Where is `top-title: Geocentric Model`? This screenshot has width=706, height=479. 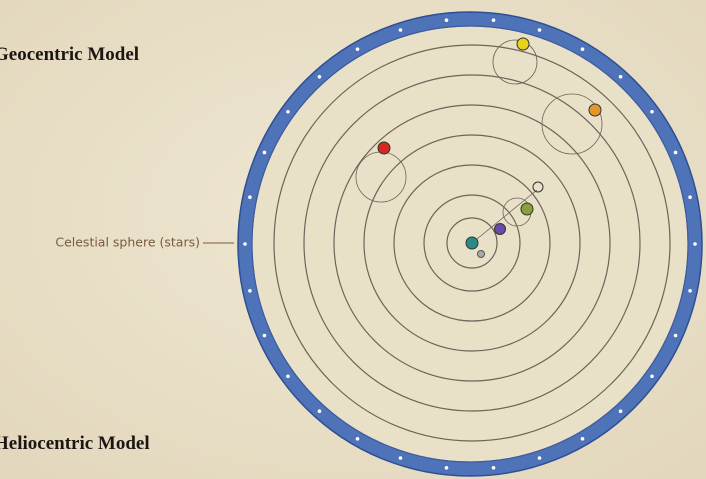
top-title: Geocentric Model is located at coordinates (69, 54).